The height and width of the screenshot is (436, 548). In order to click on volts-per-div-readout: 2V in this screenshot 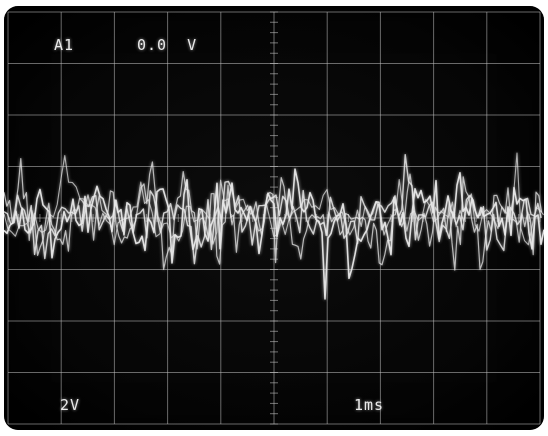, I will do `click(70, 405)`.